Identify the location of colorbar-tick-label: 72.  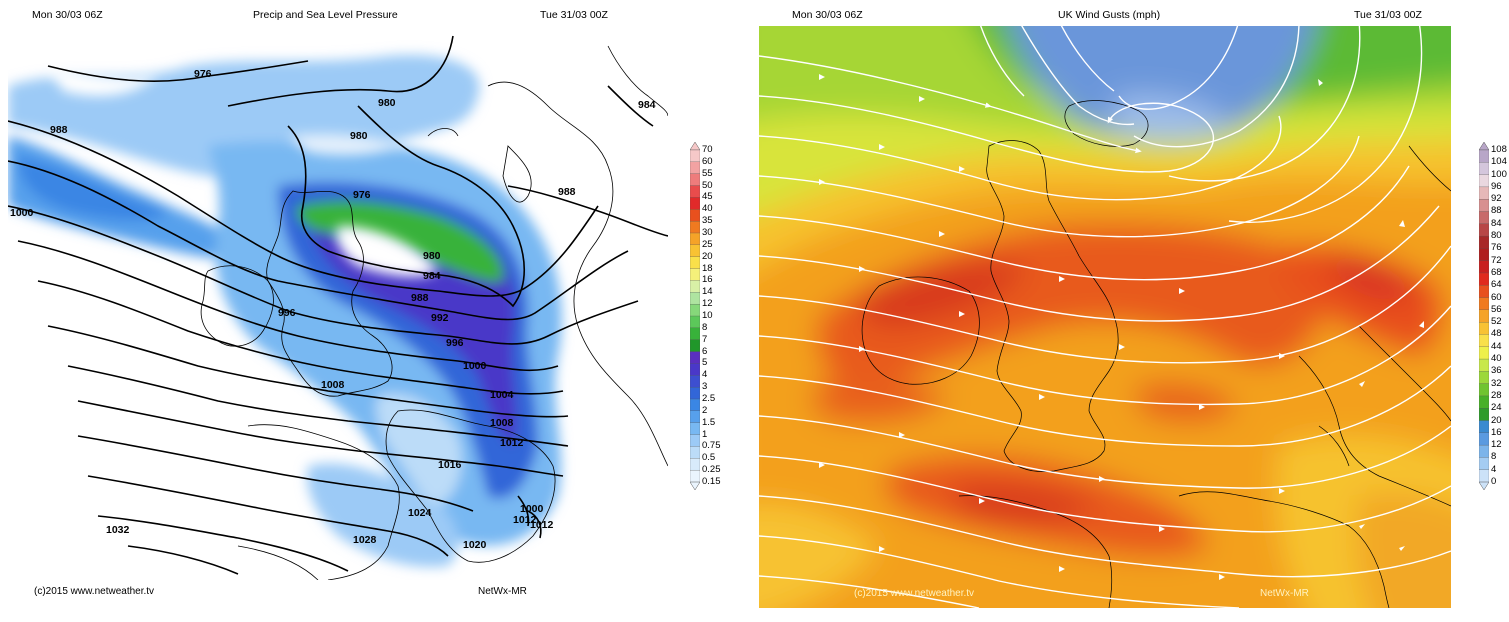
(1496, 260).